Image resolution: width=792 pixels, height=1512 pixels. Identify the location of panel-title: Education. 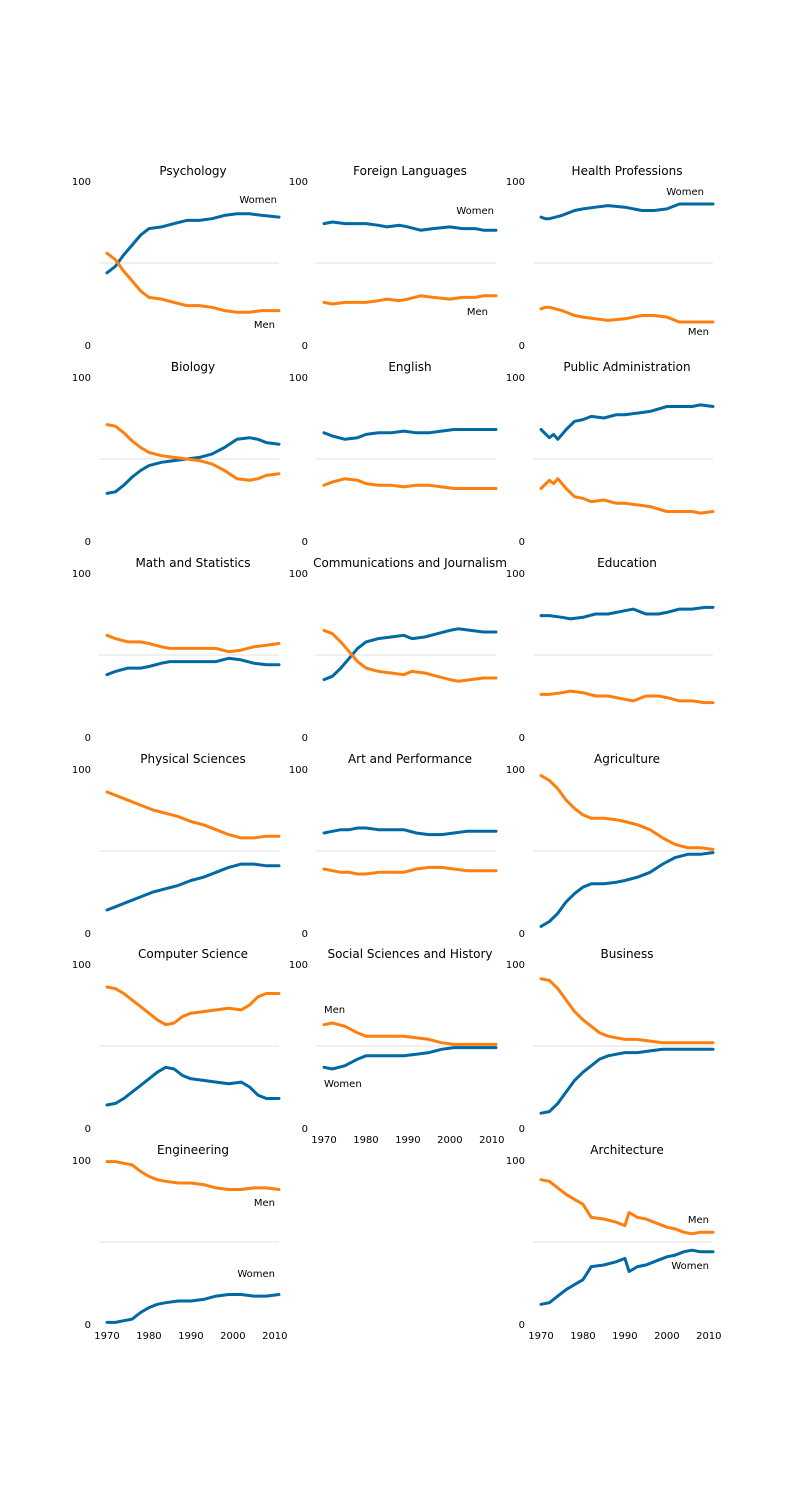
(627, 563).